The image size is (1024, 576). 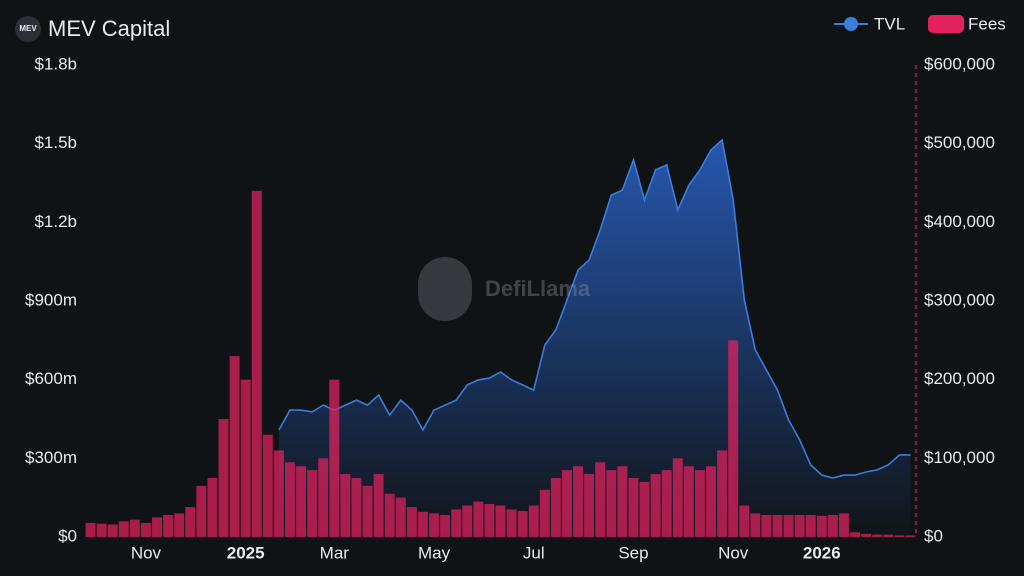 I want to click on watermark-text: DefiLlama, so click(x=538, y=288).